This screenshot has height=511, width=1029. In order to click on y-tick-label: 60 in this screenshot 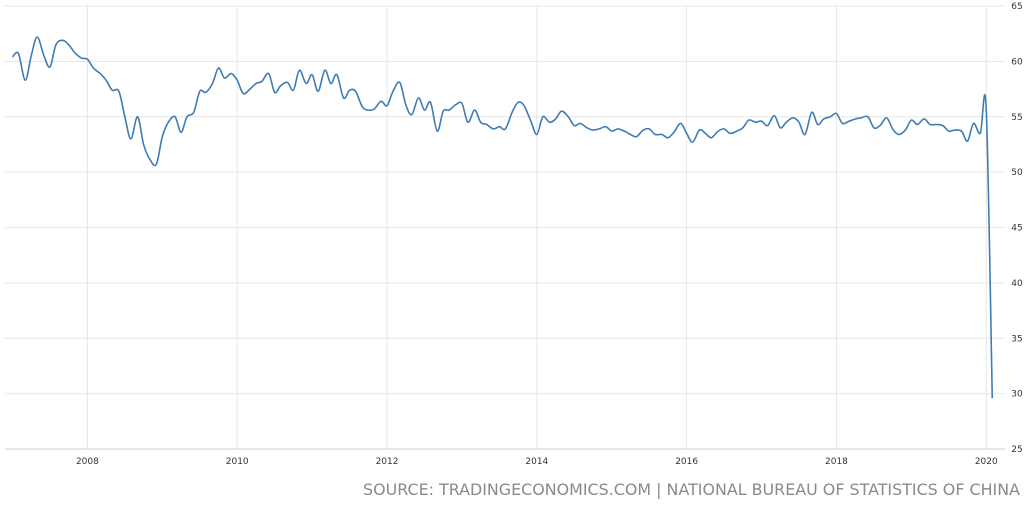, I will do `click(1017, 62)`.